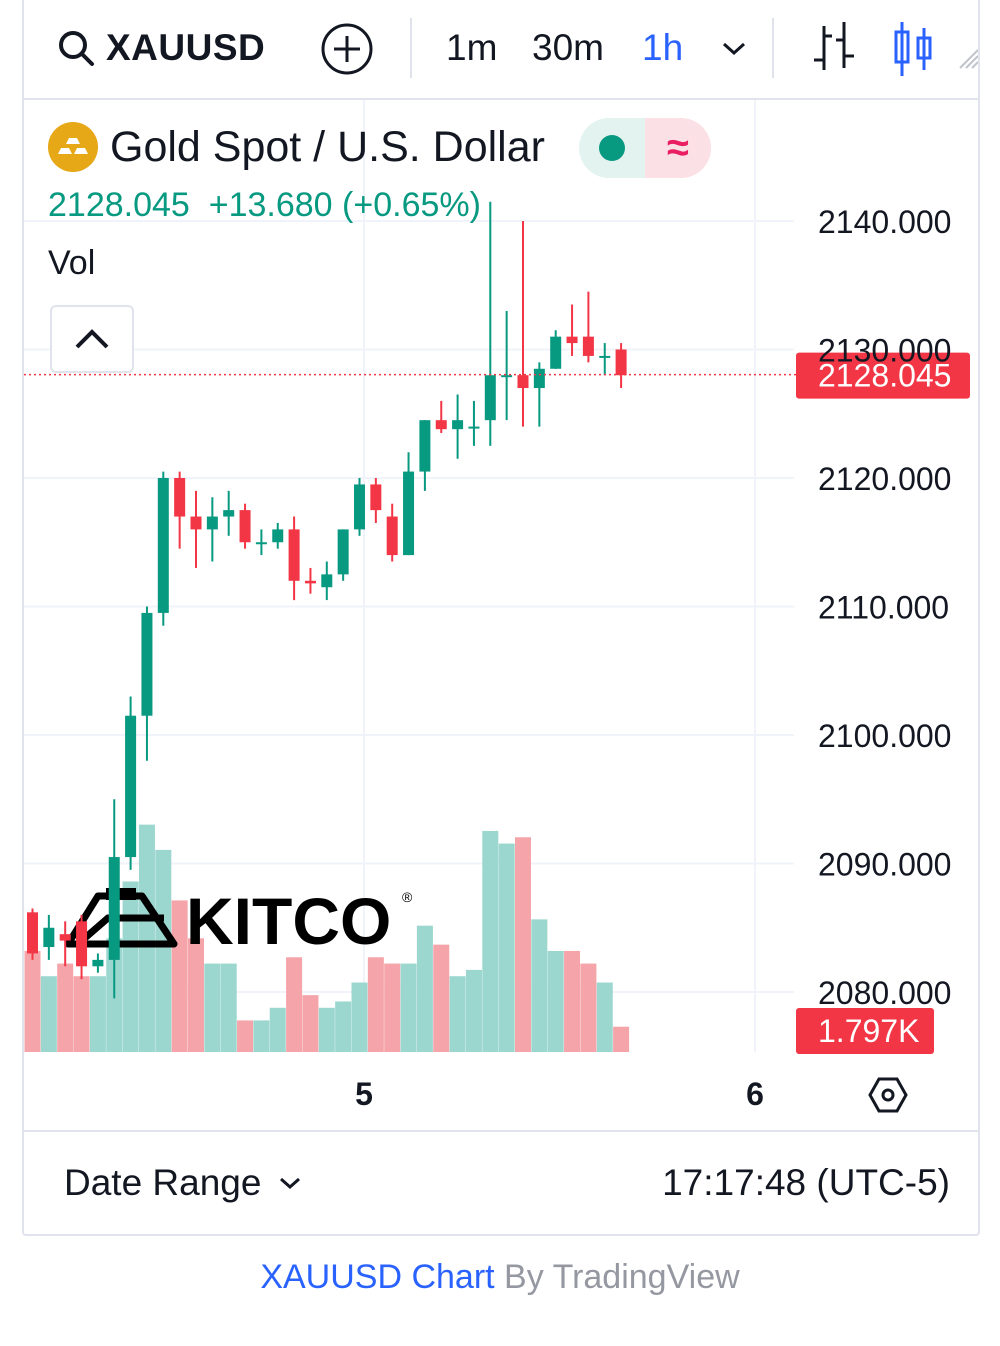 This screenshot has width=1000, height=1346. I want to click on timeframe-30m: 30m, so click(568, 47).